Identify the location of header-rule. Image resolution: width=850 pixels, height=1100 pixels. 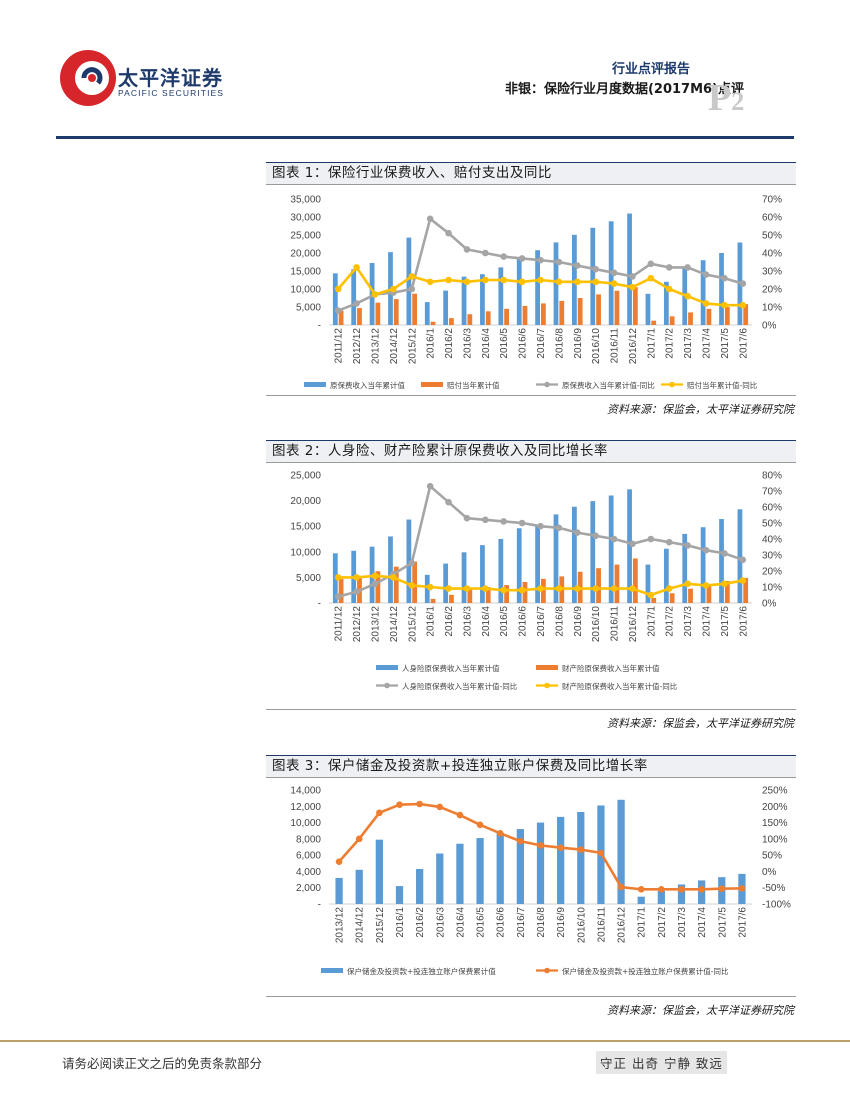
(425, 137).